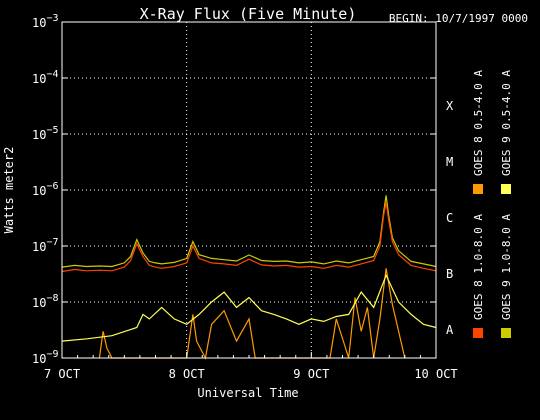 The height and width of the screenshot is (420, 540). Describe the element at coordinates (506, 267) in the screenshot. I see `legend-label: GOES 9 1.0-8.0 A` at that location.